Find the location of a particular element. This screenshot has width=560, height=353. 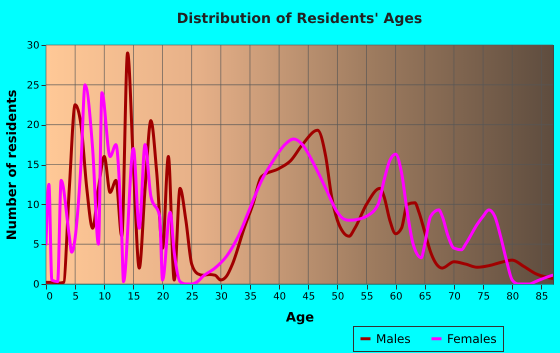

x-tick-label: 55 is located at coordinates (367, 297).